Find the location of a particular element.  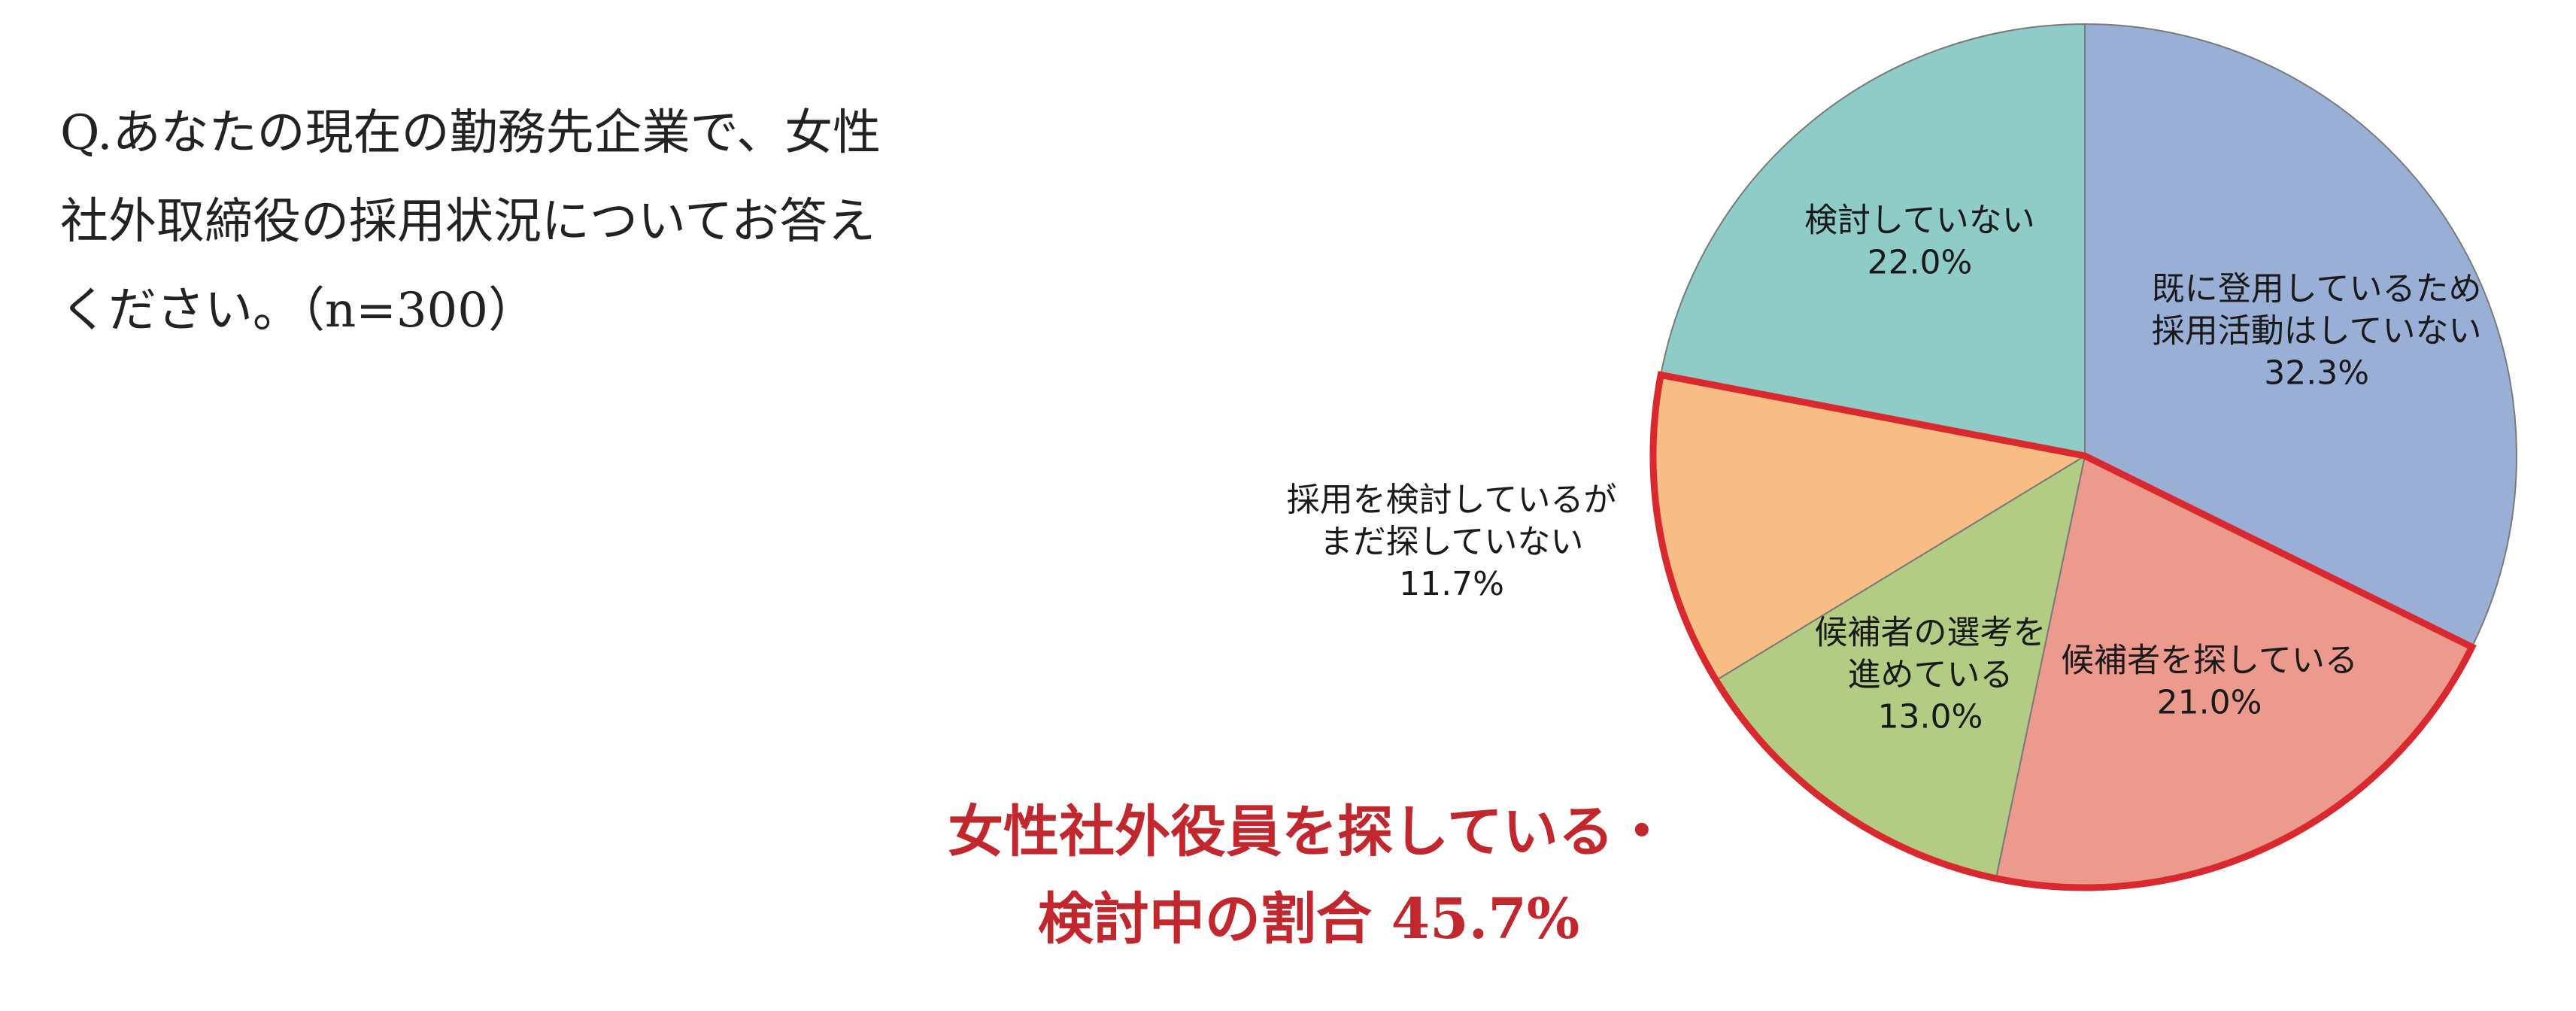

slice-name-label: 既に登用しているため is located at coordinates (2317, 288).